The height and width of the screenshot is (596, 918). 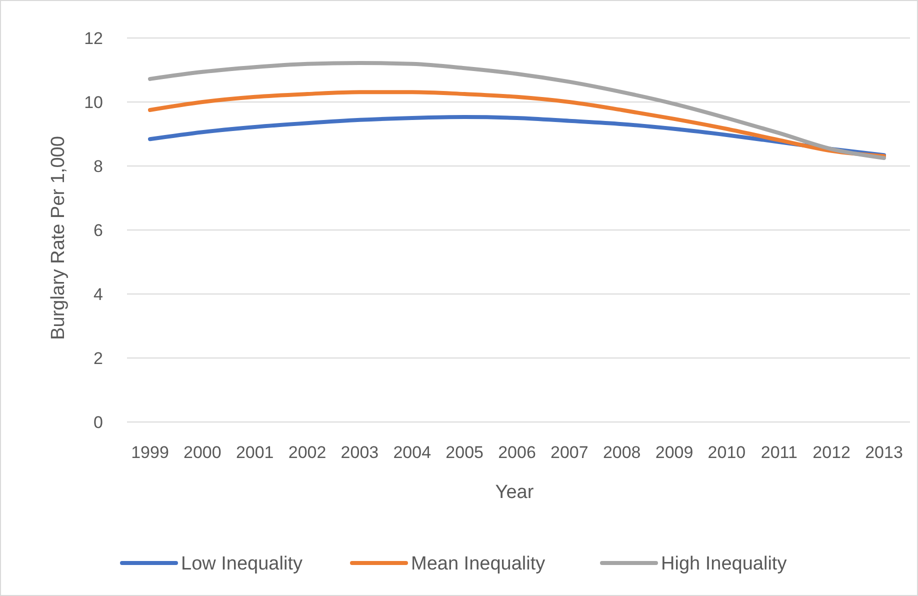 I want to click on x-tick-label: 2007, so click(x=569, y=452).